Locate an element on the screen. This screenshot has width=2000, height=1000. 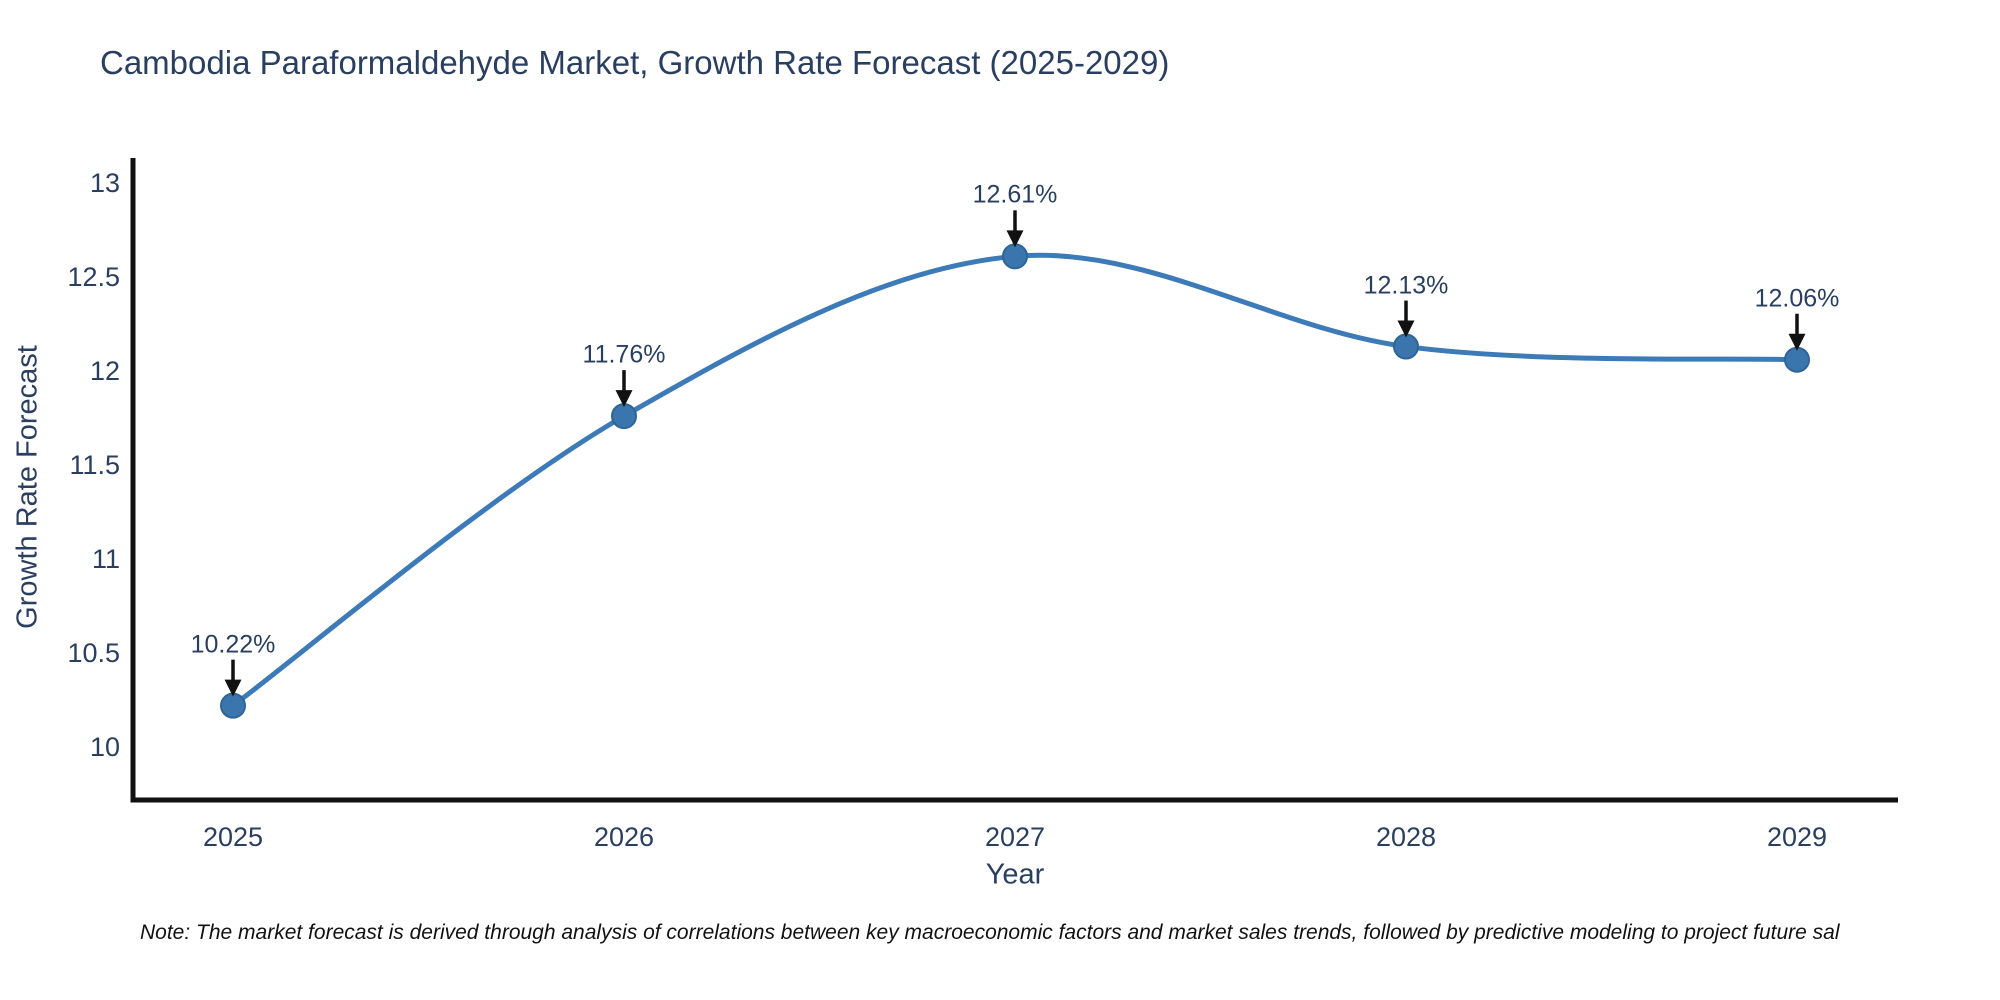
point-annotation-label: 12.13% is located at coordinates (1406, 285).